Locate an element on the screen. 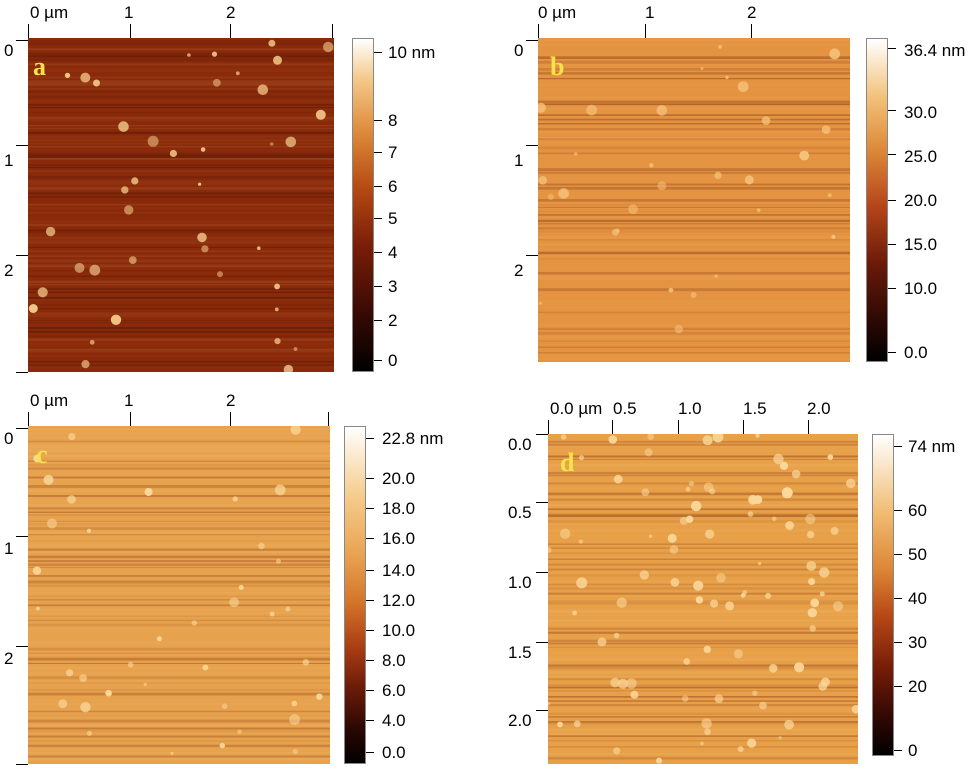 The width and height of the screenshot is (980, 772). panel-letter-d: d is located at coordinates (567, 462).